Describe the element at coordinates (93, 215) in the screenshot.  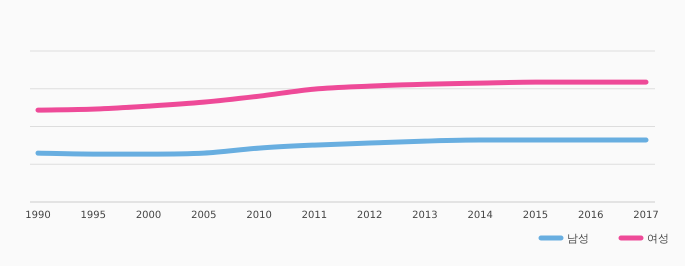
I see `x-tick-label: 1995` at that location.